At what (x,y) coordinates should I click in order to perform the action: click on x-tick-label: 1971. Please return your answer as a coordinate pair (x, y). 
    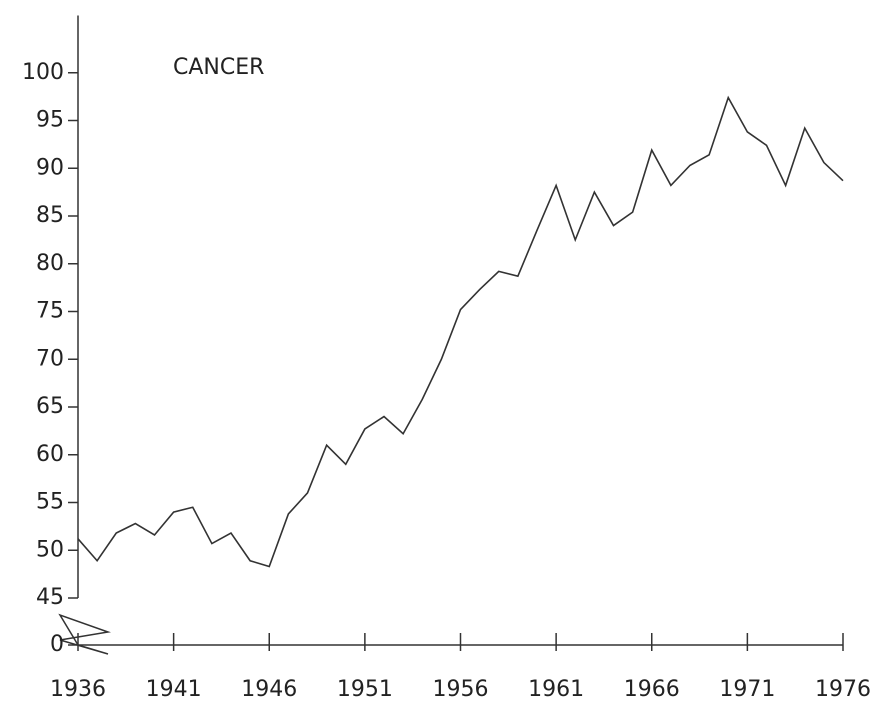
    Looking at the image, I should click on (747, 689).